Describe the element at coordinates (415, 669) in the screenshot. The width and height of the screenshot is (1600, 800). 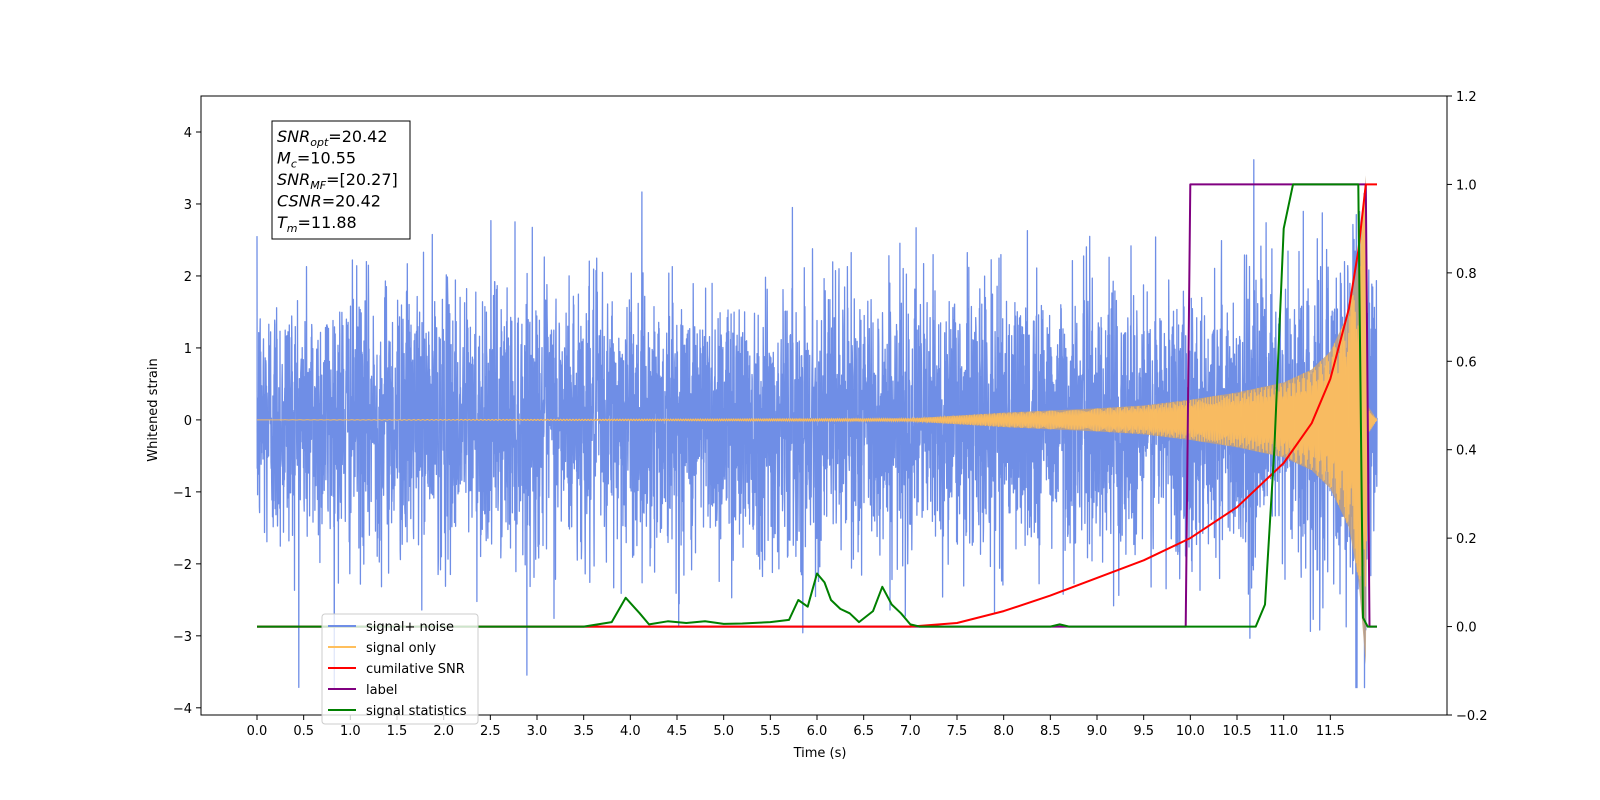
I see `legend-entry: cumilative SNR` at that location.